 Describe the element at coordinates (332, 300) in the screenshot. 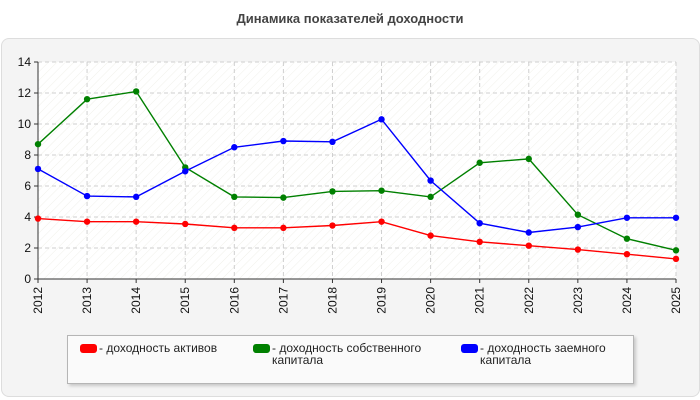

I see `x-tick-label: 2018` at that location.